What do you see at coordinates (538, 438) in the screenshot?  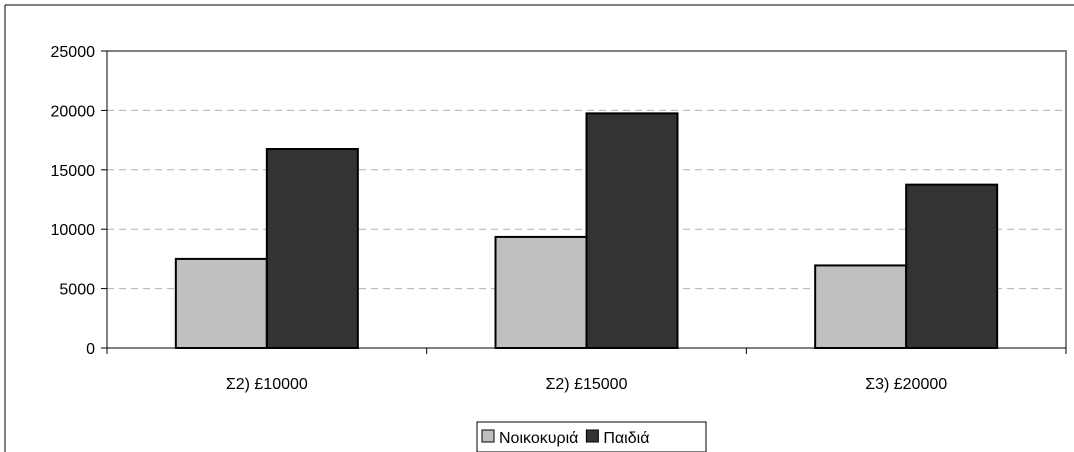 I see `legend-label: Νοικοκυριά` at bounding box center [538, 438].